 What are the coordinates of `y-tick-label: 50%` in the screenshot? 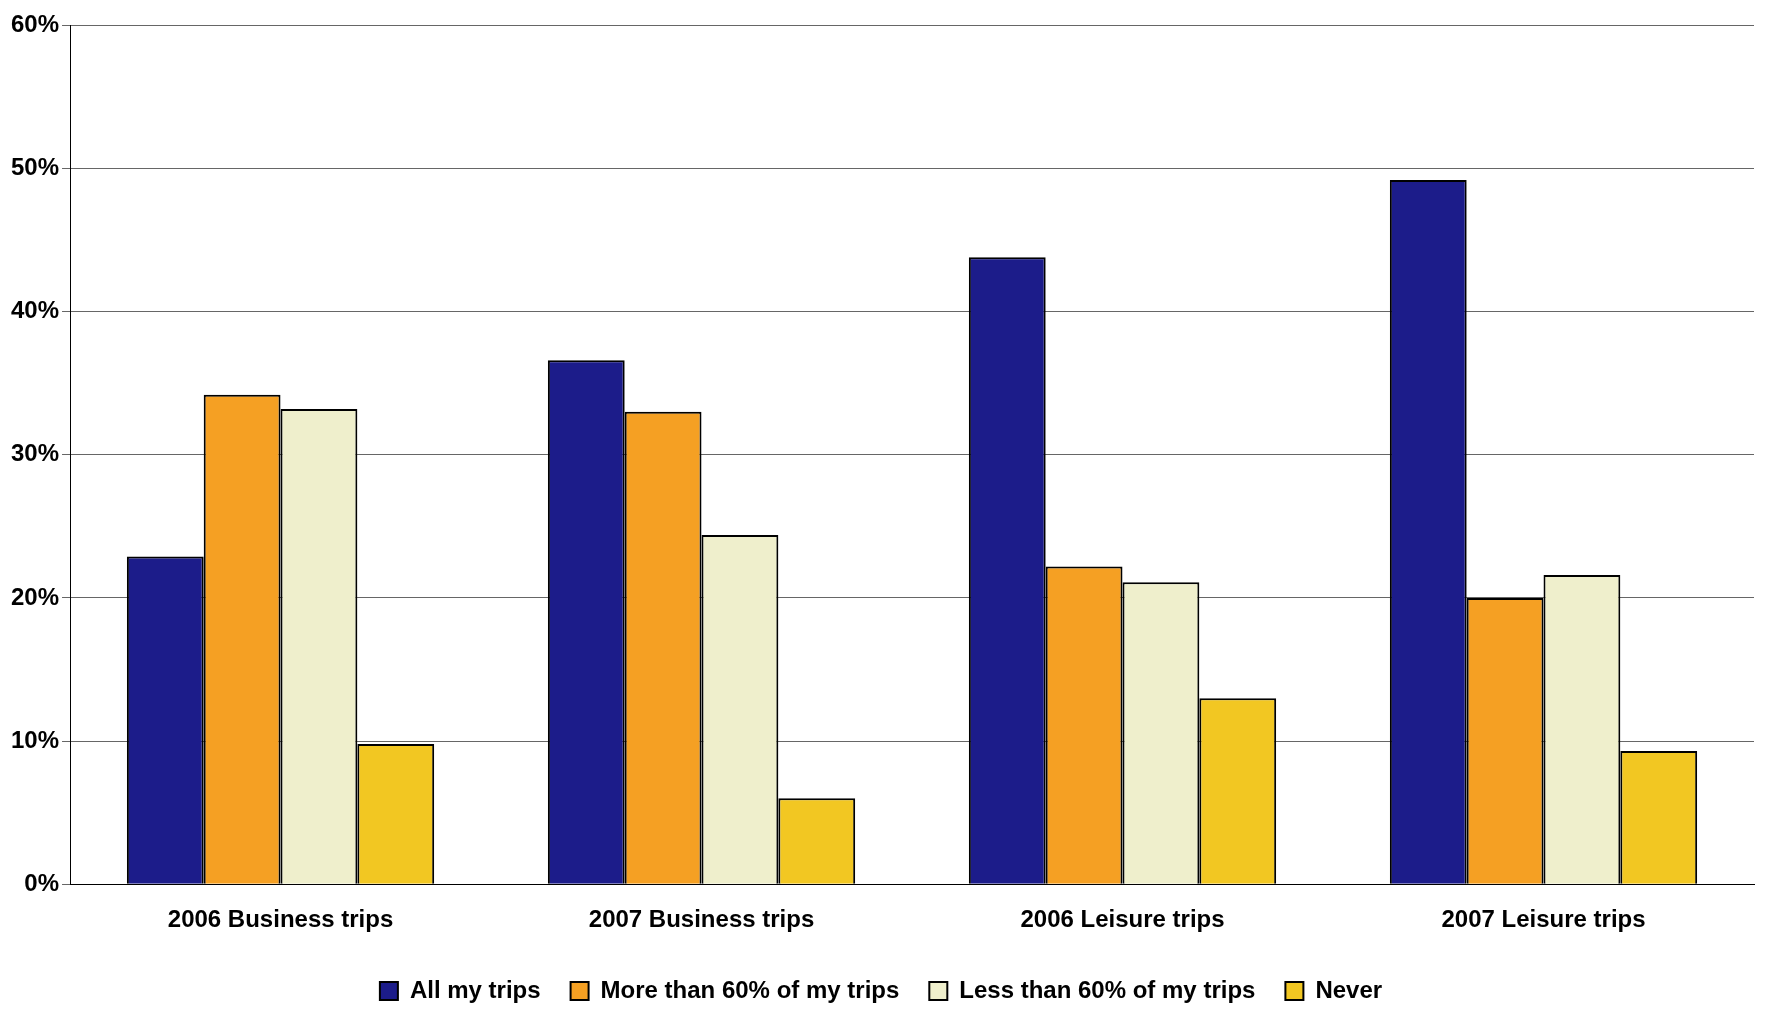 It's located at (35, 167).